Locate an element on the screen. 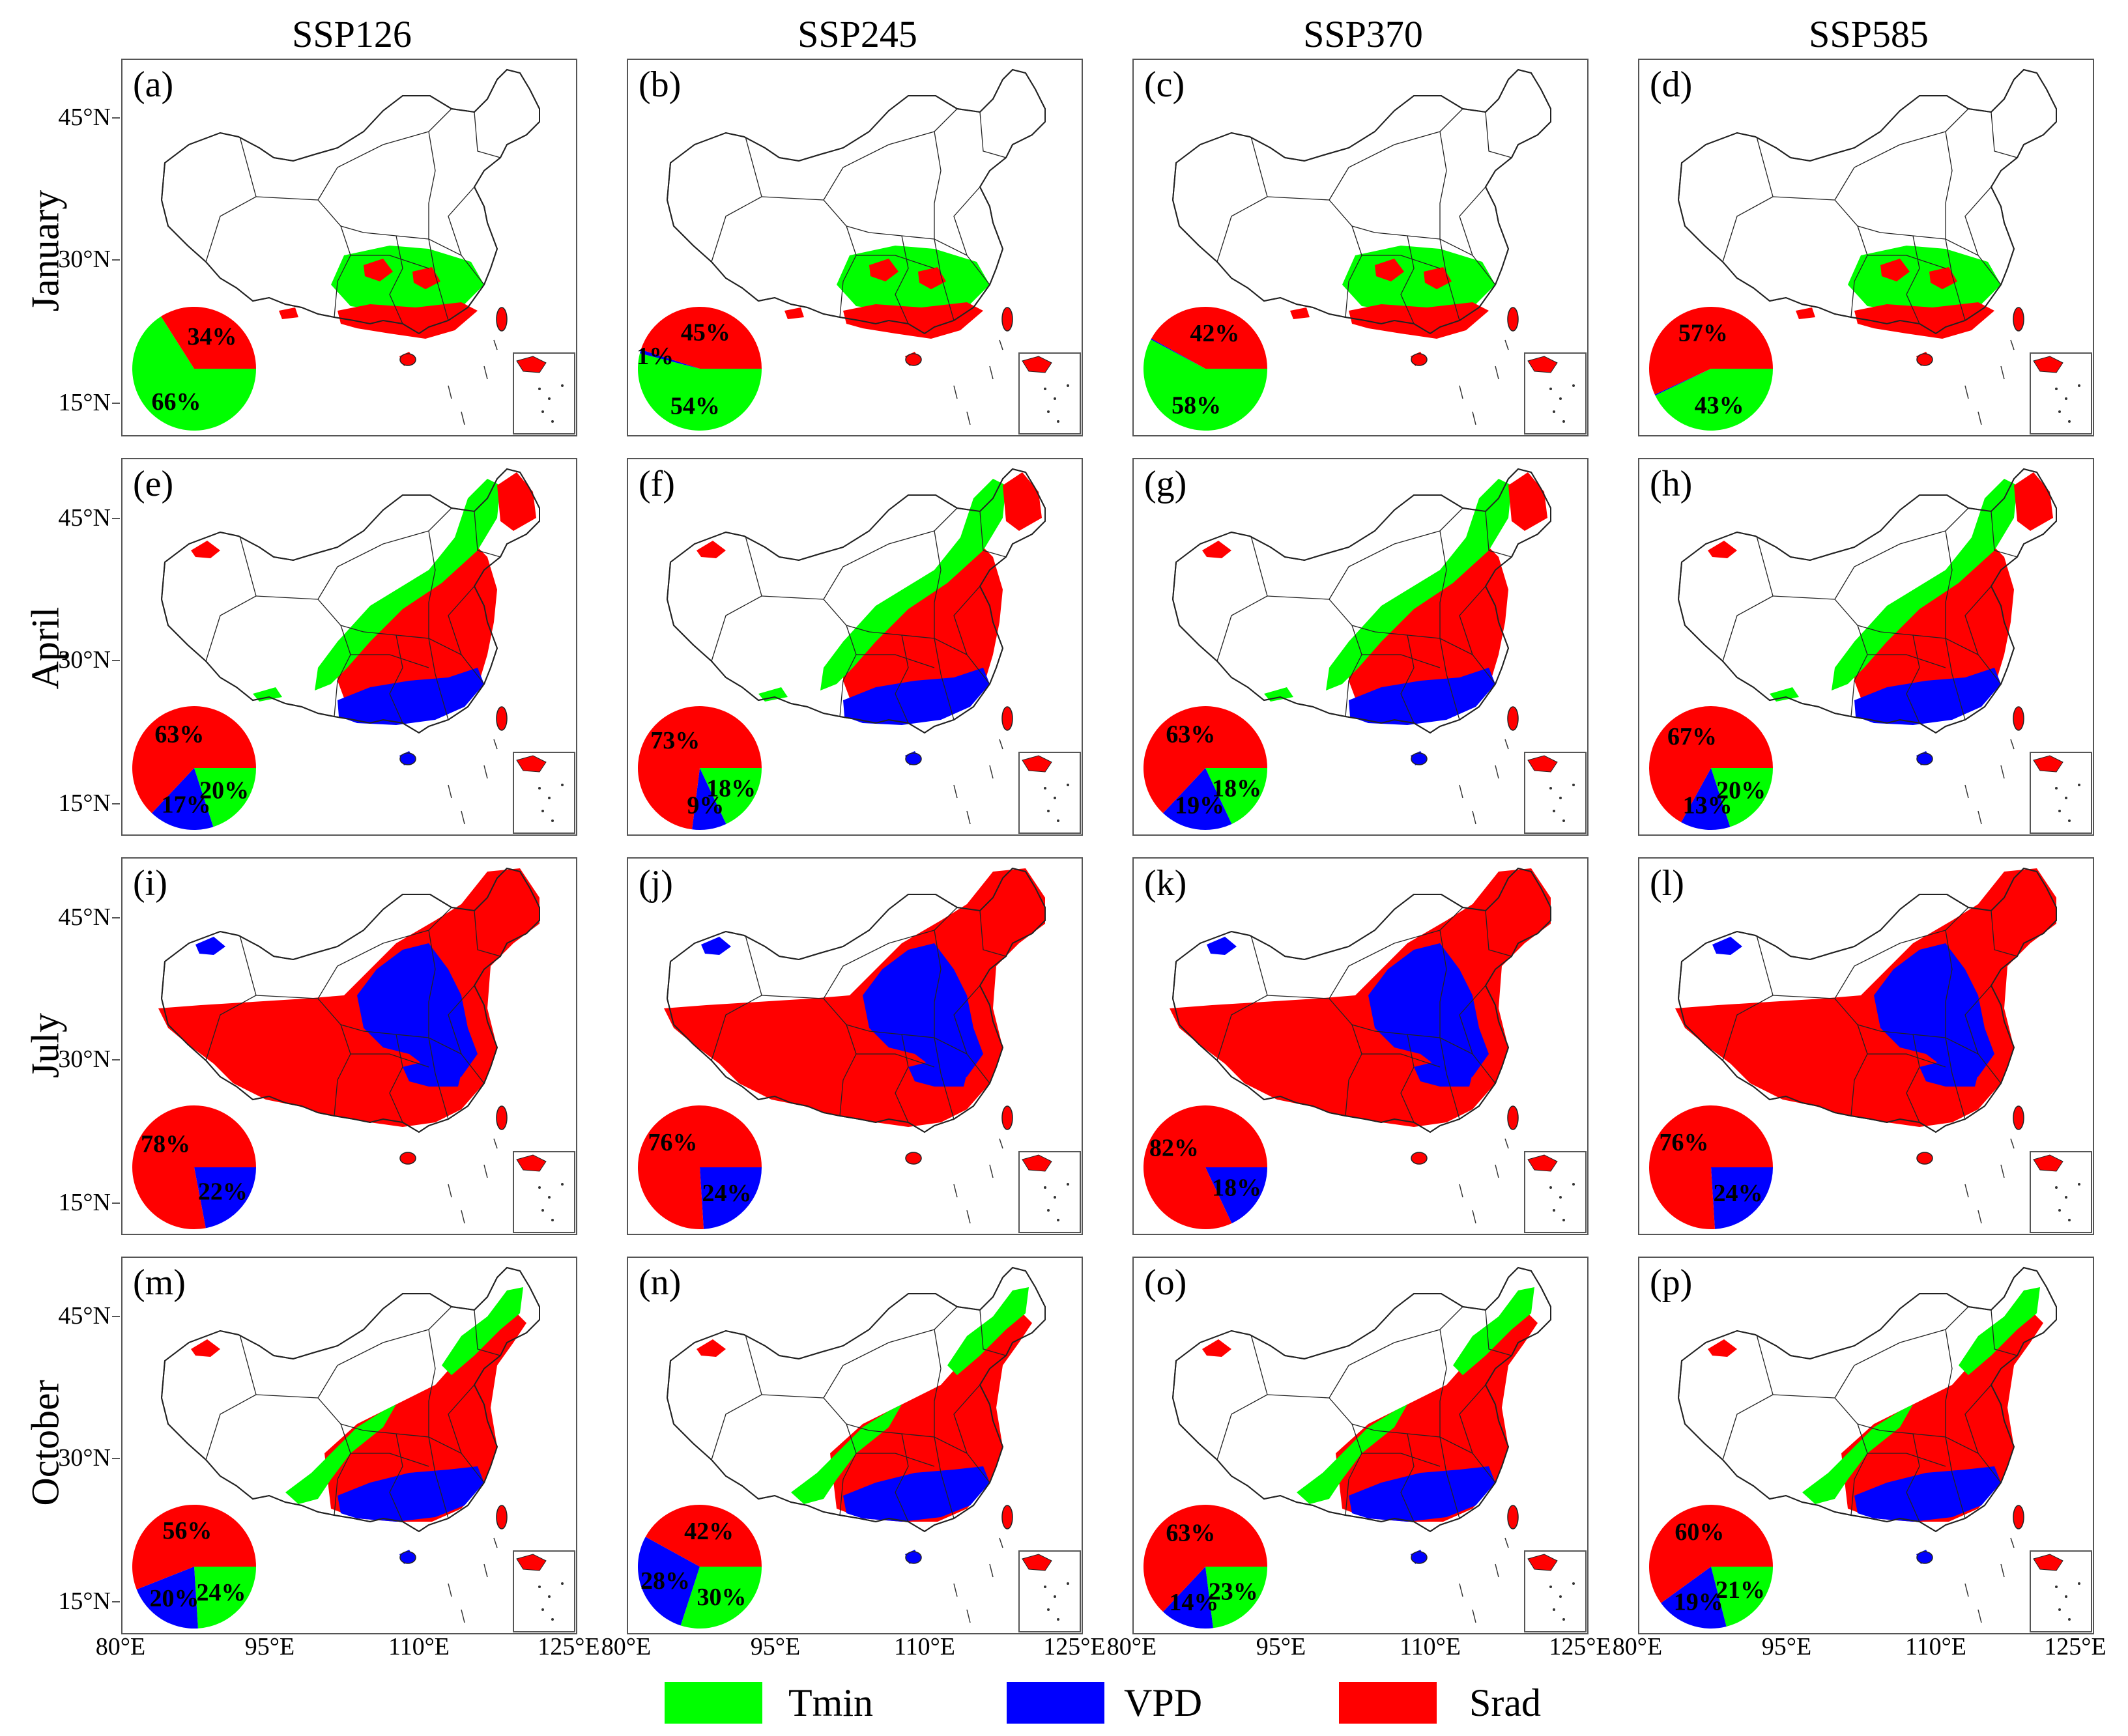 The image size is (2128, 1736). pie-label-srad: 67% is located at coordinates (1692, 736).